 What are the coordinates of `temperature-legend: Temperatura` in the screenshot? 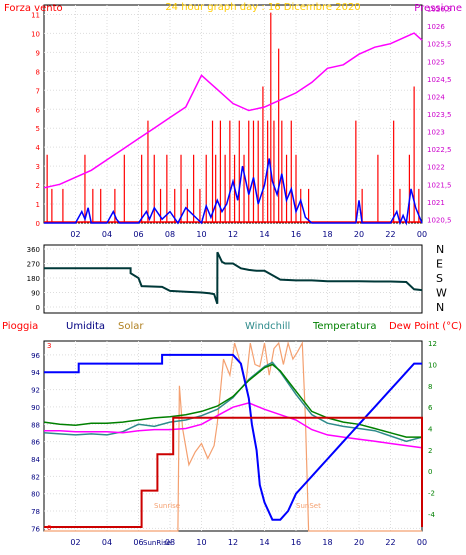 It's located at (344, 326).